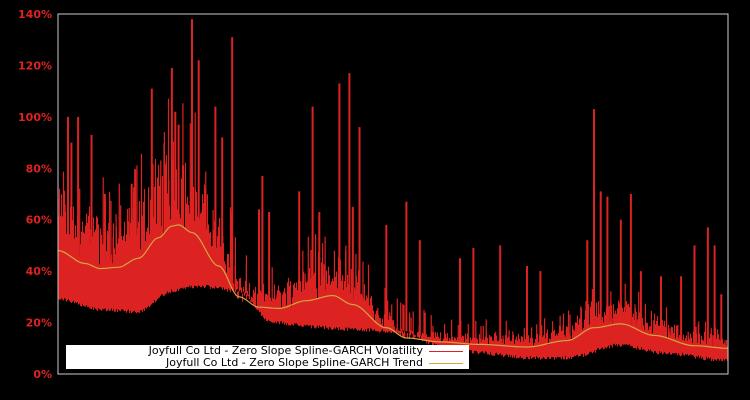 This screenshot has height=400, width=750. I want to click on legend-swatch-trend, so click(446, 363).